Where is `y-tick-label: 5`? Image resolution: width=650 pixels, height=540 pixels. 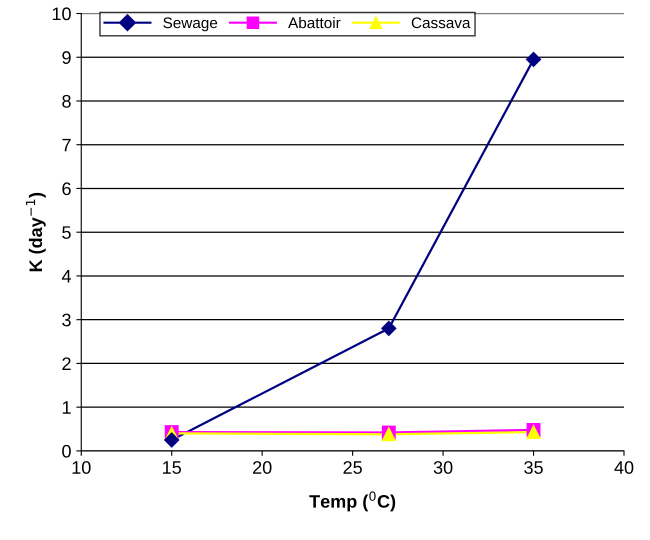 y-tick-label: 5 is located at coordinates (66, 232).